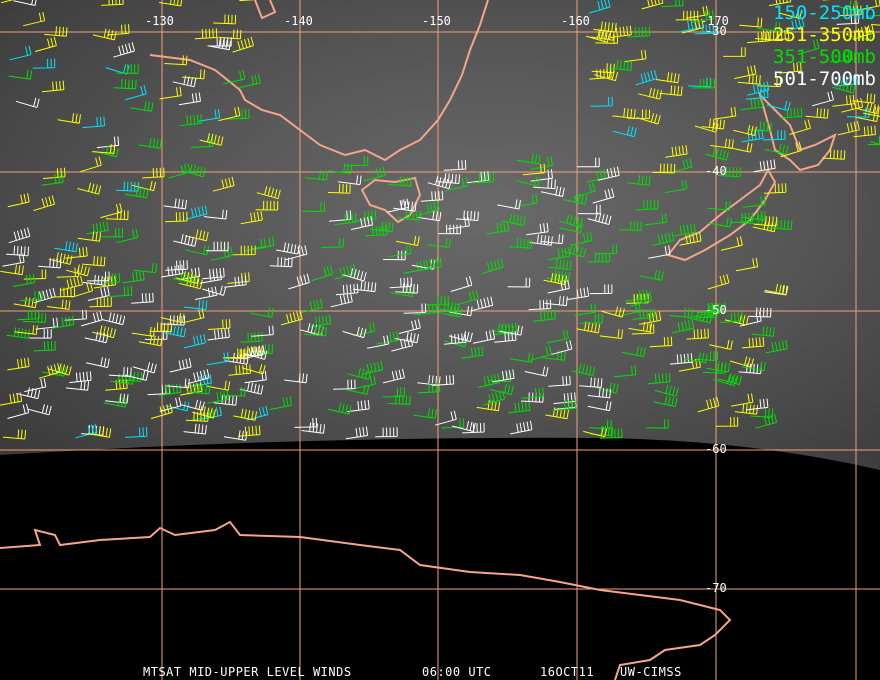 Image resolution: width=880 pixels, height=680 pixels. What do you see at coordinates (298, 21) in the screenshot?
I see `lon-label-140: -140` at bounding box center [298, 21].